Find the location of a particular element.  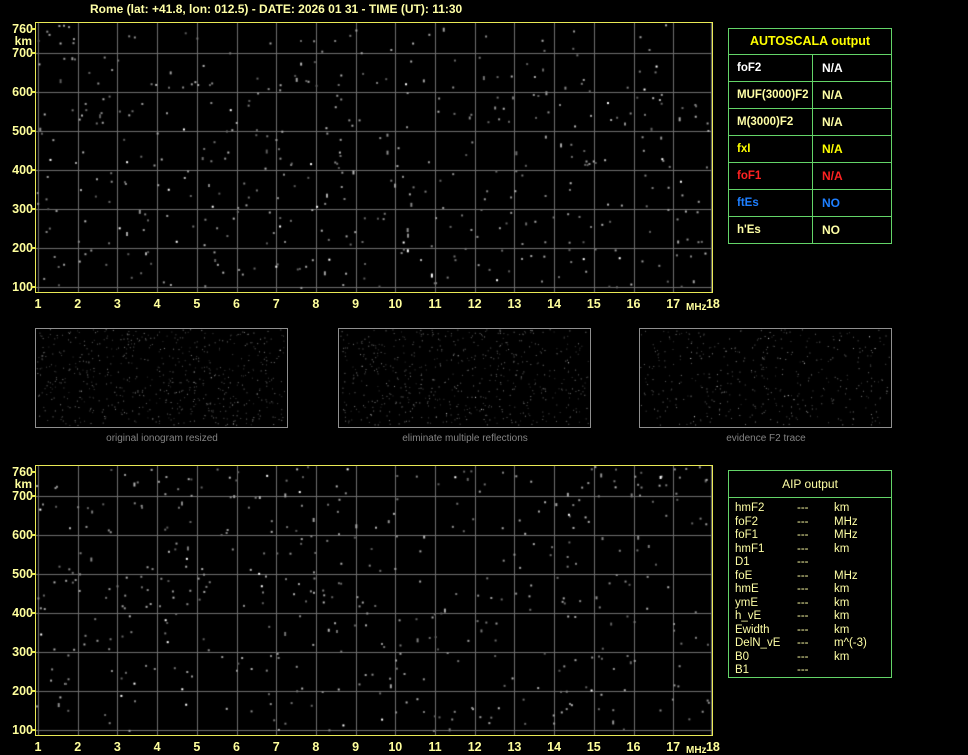

param-label: fxI is located at coordinates (771, 149).